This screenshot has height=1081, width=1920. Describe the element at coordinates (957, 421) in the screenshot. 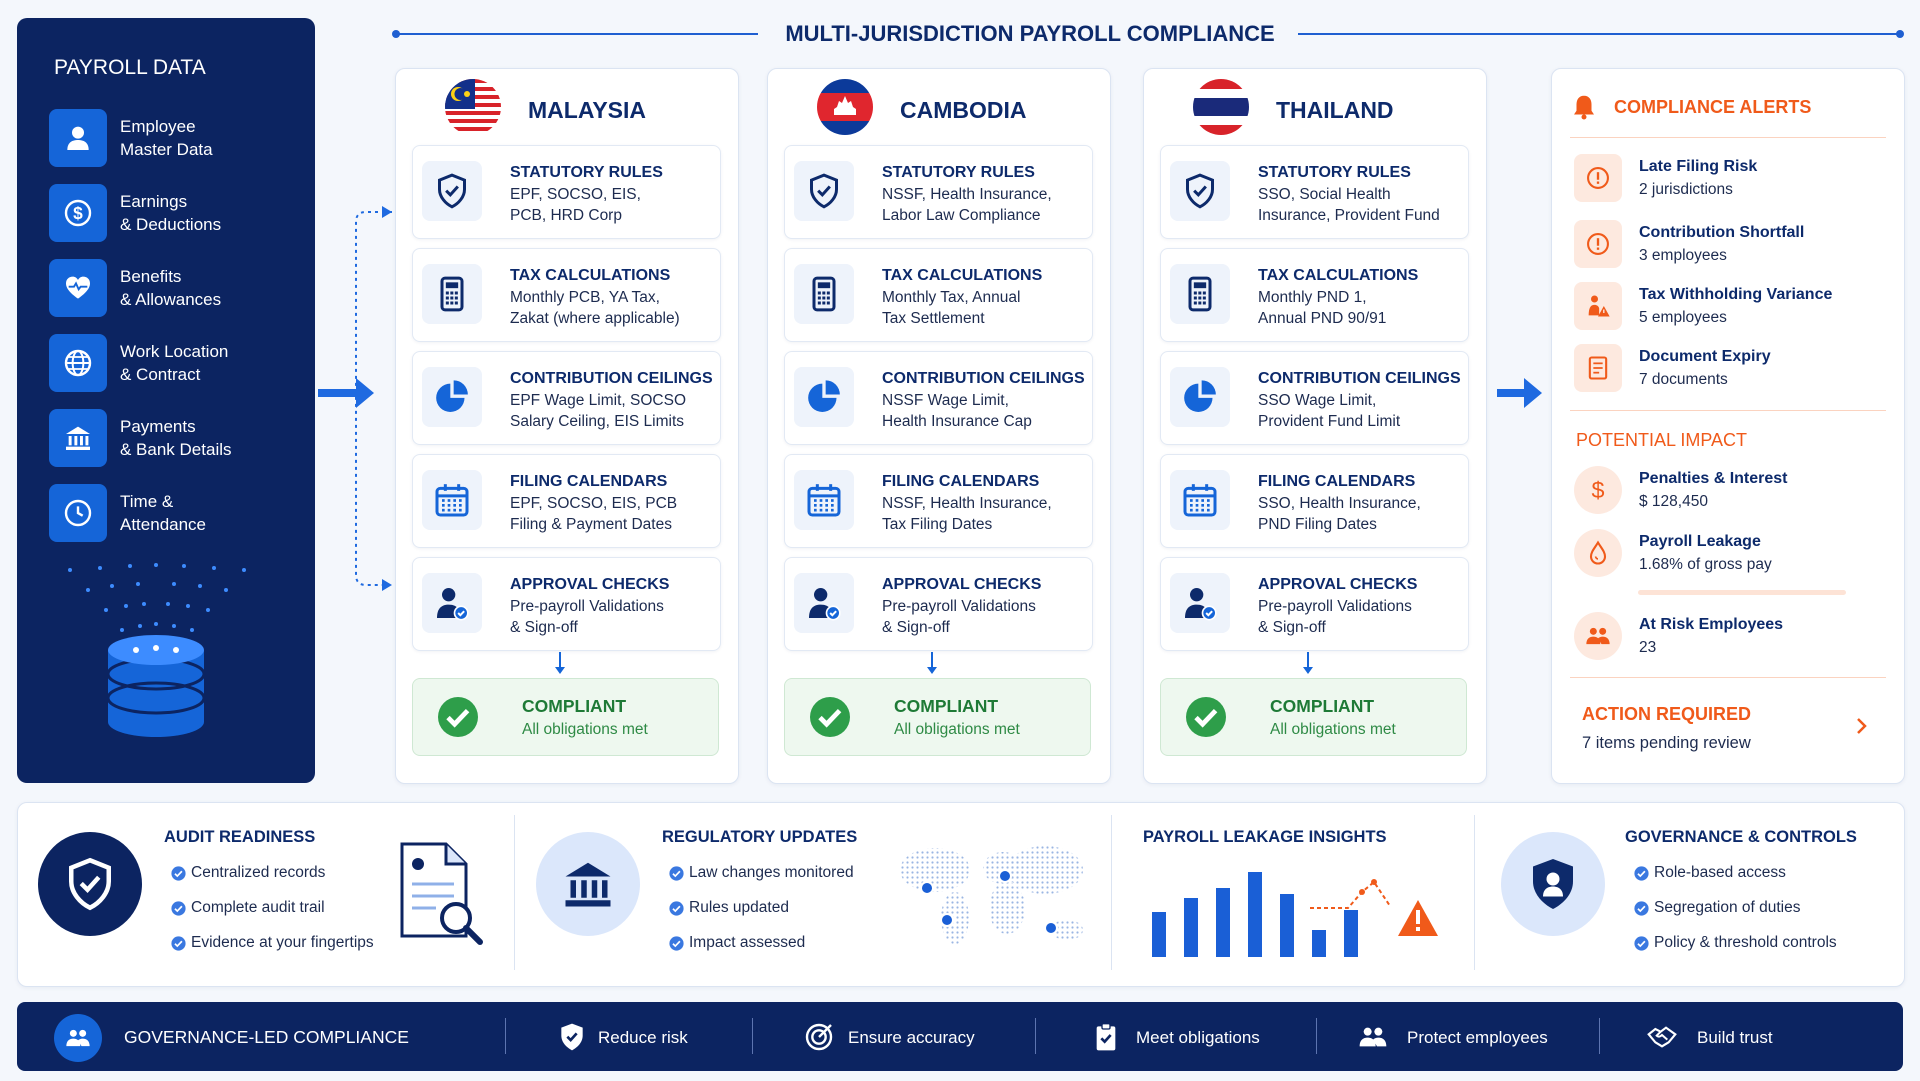

I see `check-detail: Health Insurance Cap` at that location.